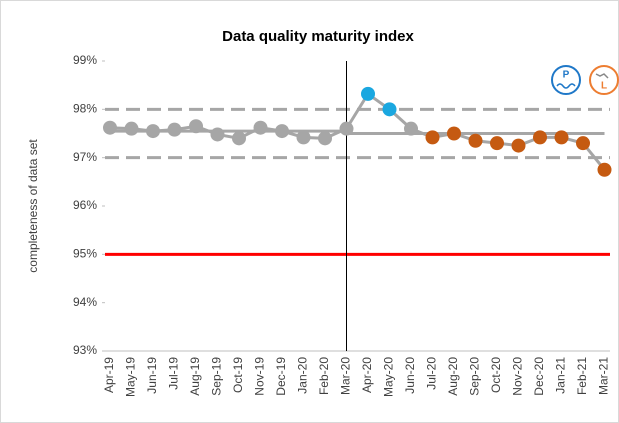 The height and width of the screenshot is (423, 619). Describe the element at coordinates (131, 377) in the screenshot. I see `x-tick-label: May-19` at that location.